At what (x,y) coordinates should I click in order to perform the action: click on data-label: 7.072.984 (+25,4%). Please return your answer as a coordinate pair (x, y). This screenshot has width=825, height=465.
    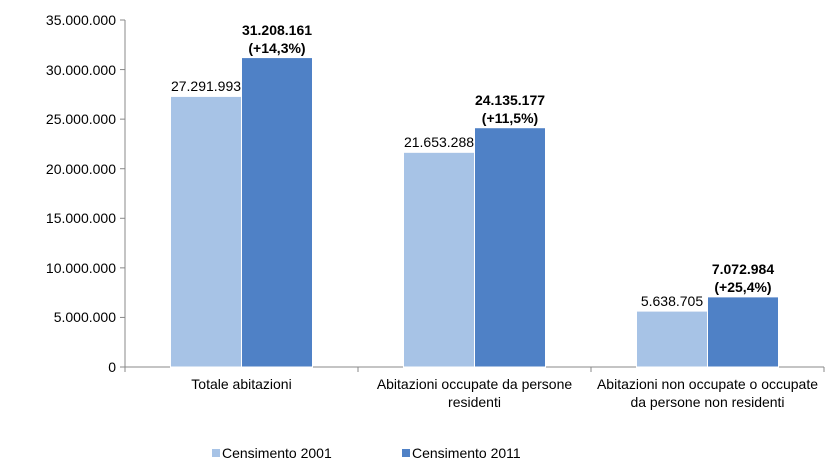
    Looking at the image, I should click on (743, 277).